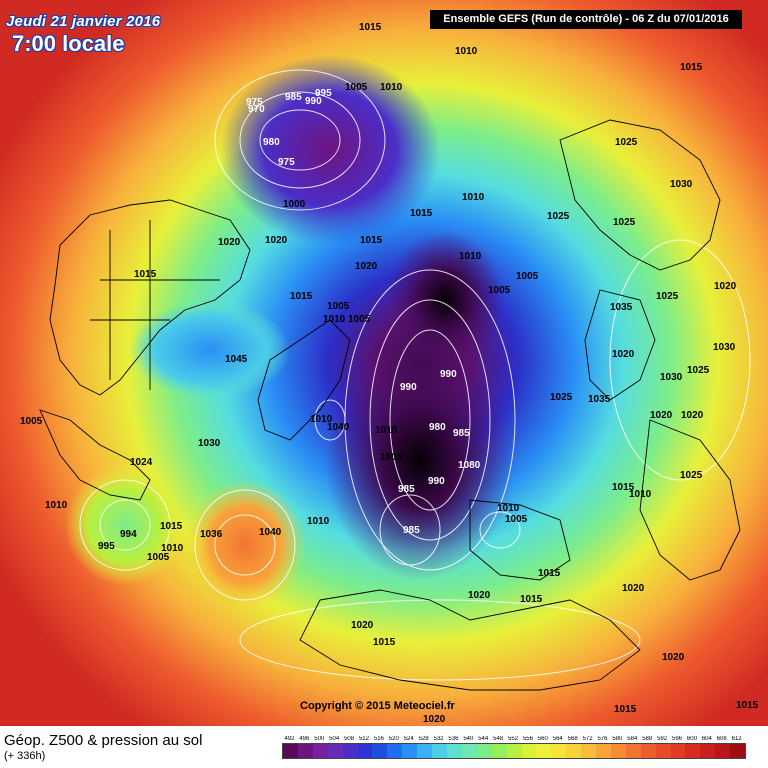 This screenshot has width=768, height=768. I want to click on pressure-label: 994, so click(128, 534).